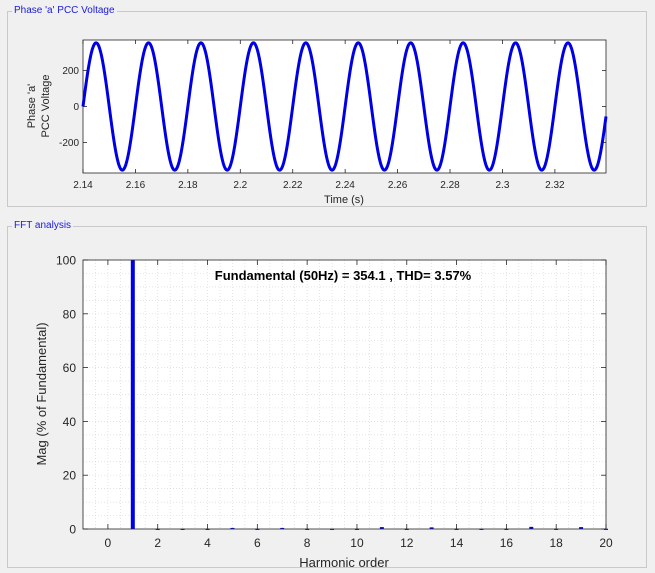  Describe the element at coordinates (457, 543) in the screenshot. I see `fft-x-tick-label: 14` at that location.